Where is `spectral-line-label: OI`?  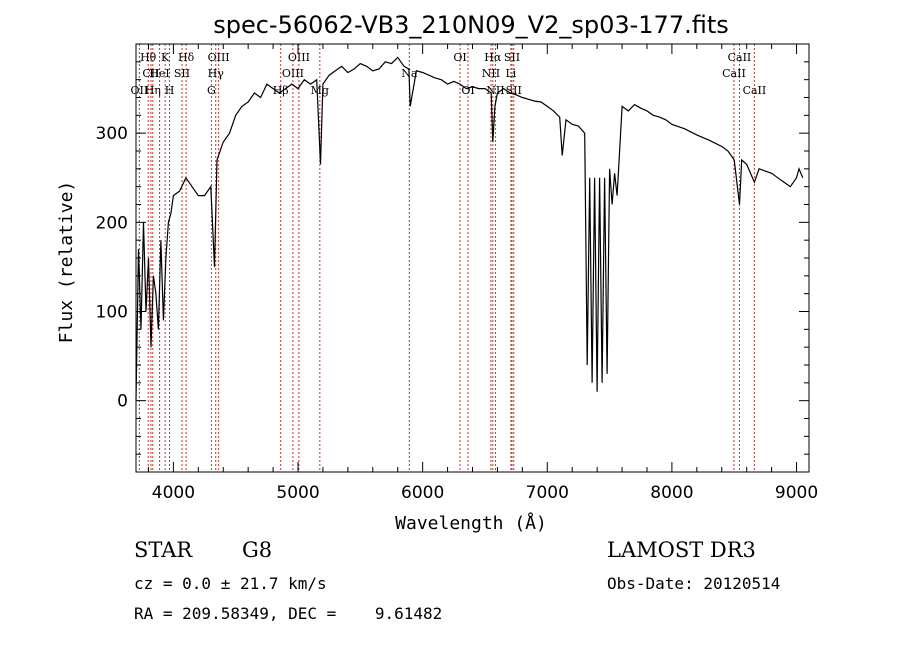 spectral-line-label: OI is located at coordinates (459, 57).